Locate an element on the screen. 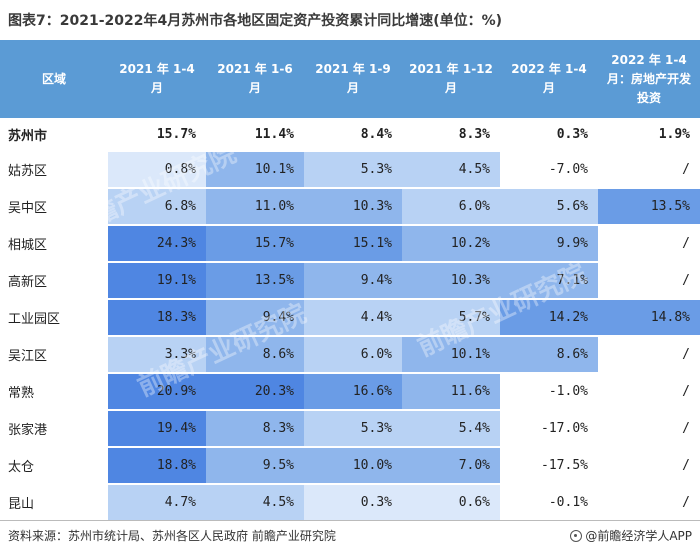 Image resolution: width=700 pixels, height=554 pixels. value-cell: 7.1% is located at coordinates (549, 281).